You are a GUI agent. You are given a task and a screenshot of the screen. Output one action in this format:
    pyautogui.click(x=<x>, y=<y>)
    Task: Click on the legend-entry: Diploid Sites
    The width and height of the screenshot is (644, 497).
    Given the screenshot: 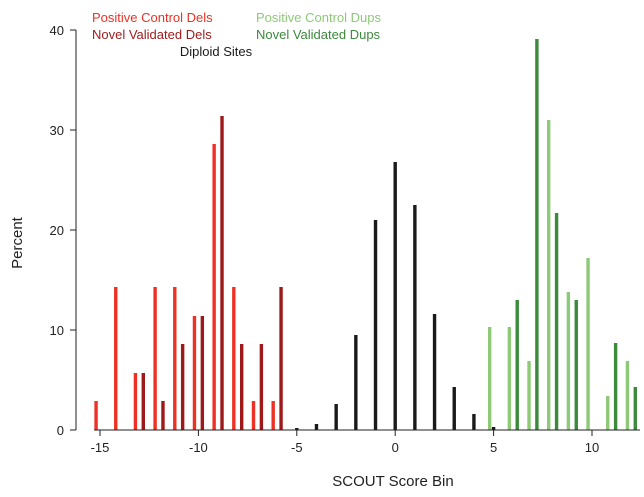 What is the action you would take?
    pyautogui.click(x=216, y=51)
    